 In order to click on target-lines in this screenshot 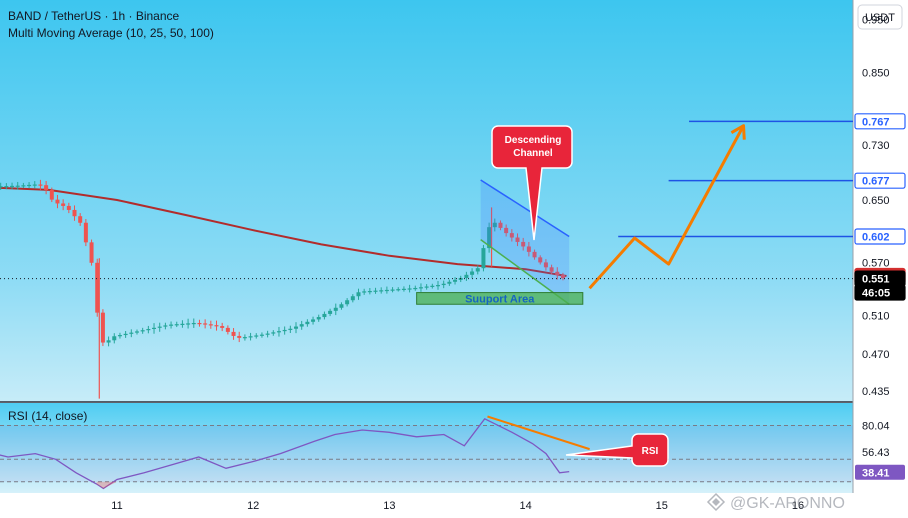, I will do `click(735, 179)`.